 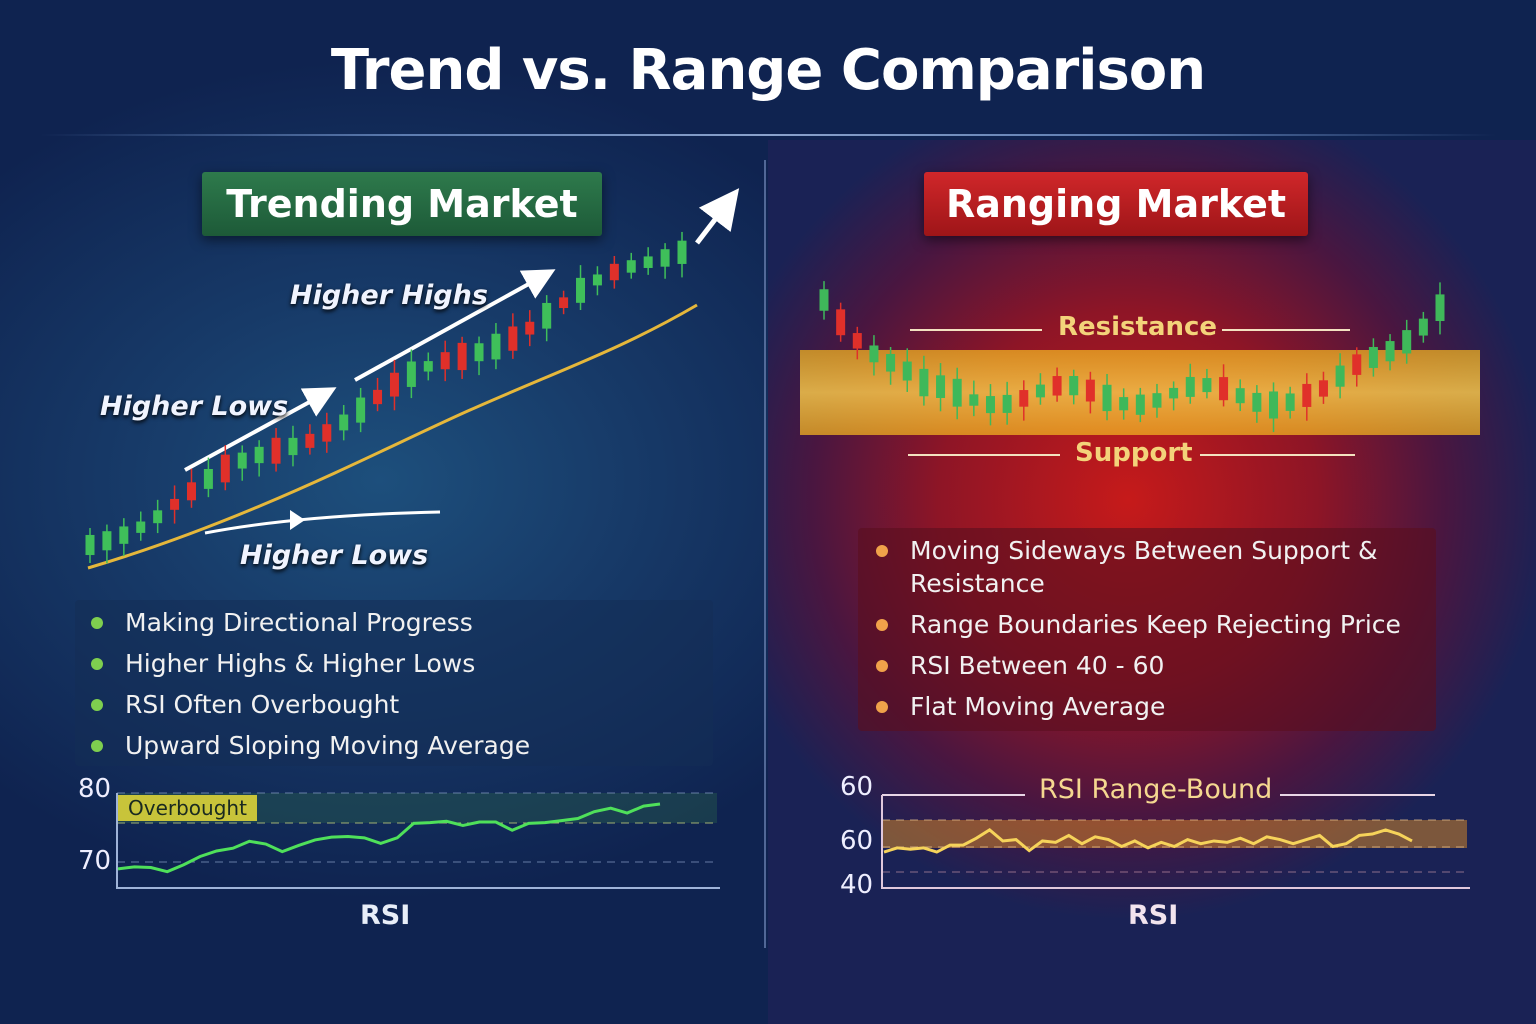 I want to click on bullet-item: Range Boundaries Keep Rejecting Price, so click(x=1141, y=624).